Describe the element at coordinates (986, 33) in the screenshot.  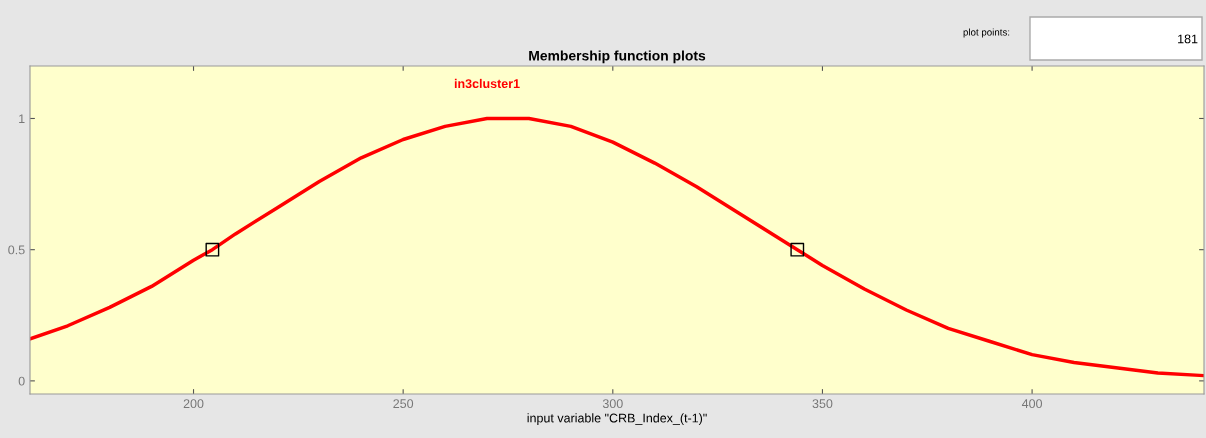
I see `text: plot points:` at that location.